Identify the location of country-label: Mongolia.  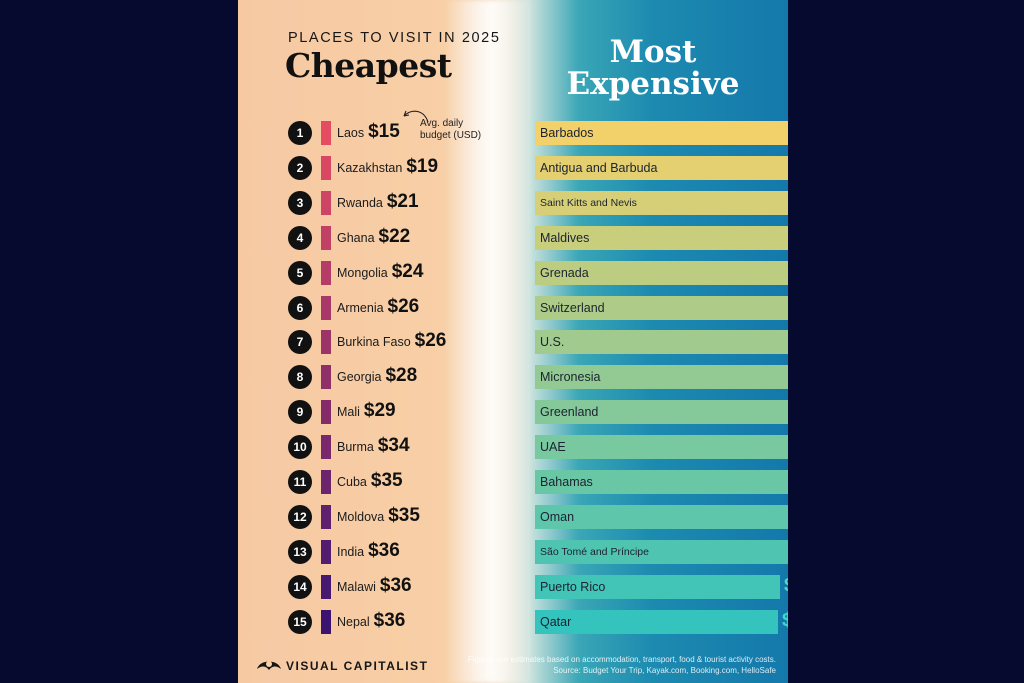
(362, 272).